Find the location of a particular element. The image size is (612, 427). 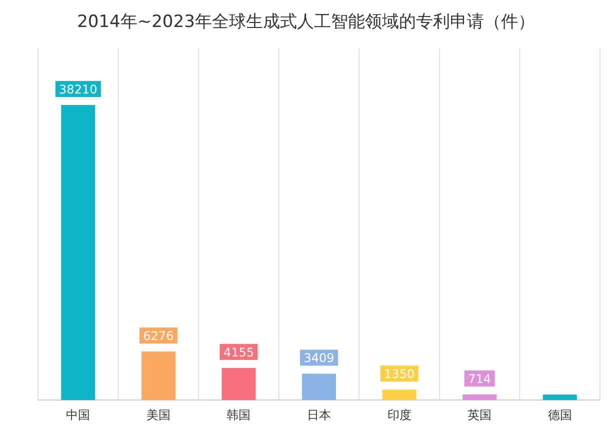

x-tick-label: 德国 is located at coordinates (560, 415).